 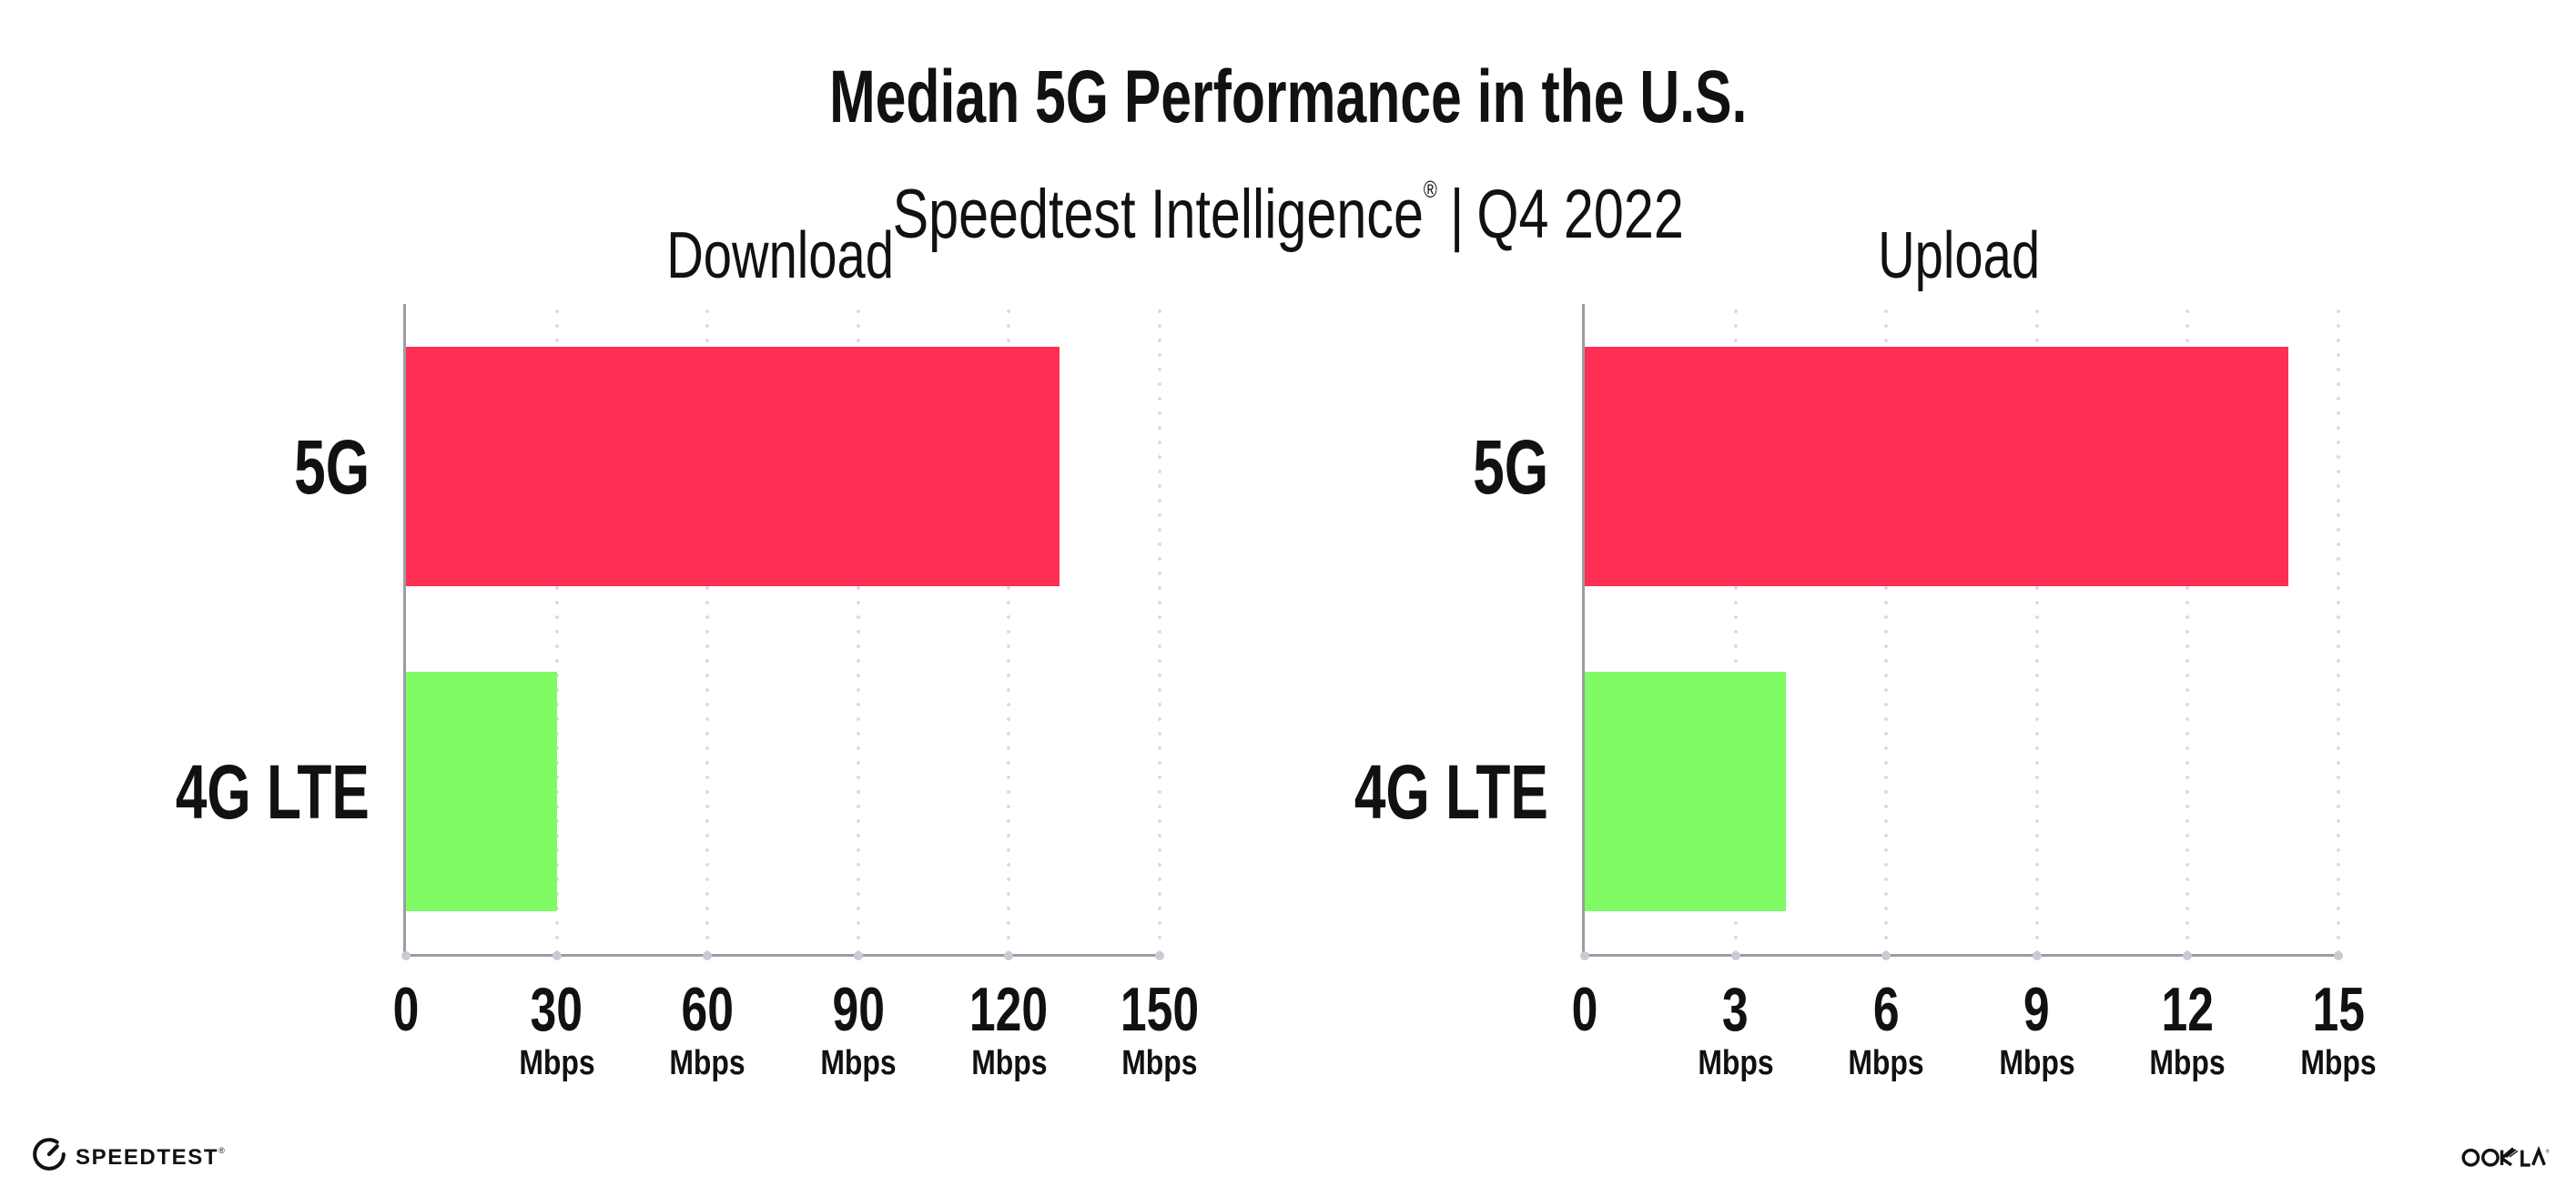 I want to click on tick-value: 12, so click(x=2188, y=1010).